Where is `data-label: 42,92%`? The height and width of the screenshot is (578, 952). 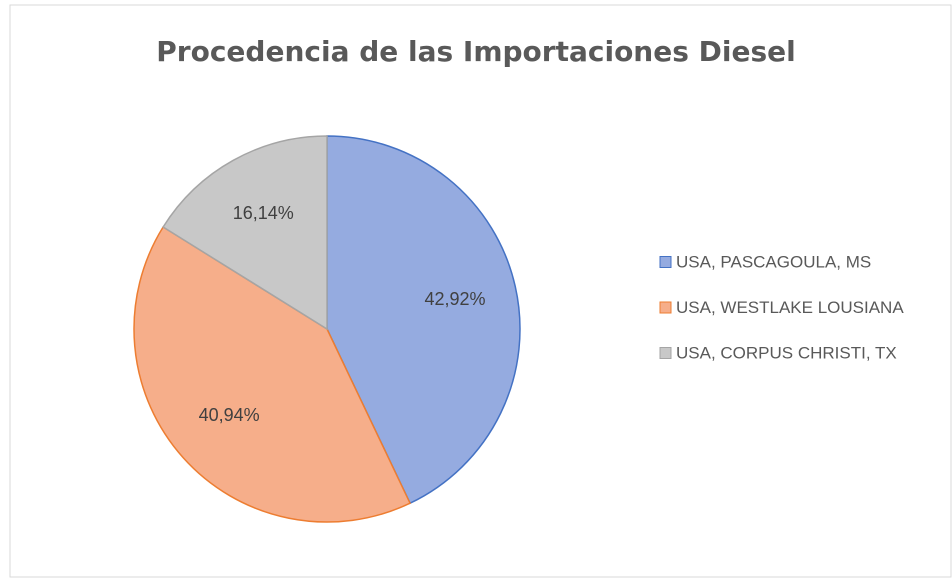
data-label: 42,92% is located at coordinates (454, 299).